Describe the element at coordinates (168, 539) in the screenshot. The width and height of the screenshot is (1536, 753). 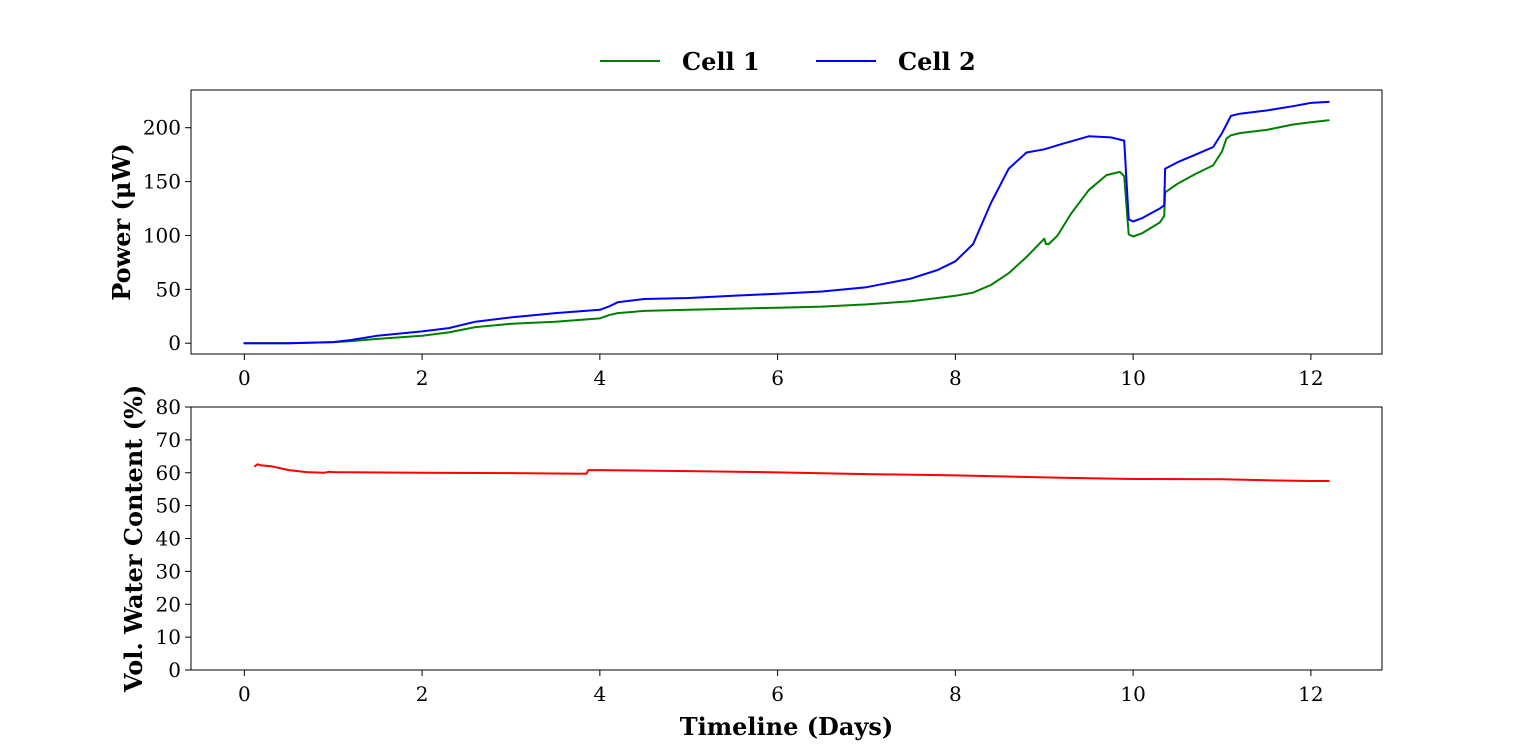
I see `y-tick-label: 40` at that location.